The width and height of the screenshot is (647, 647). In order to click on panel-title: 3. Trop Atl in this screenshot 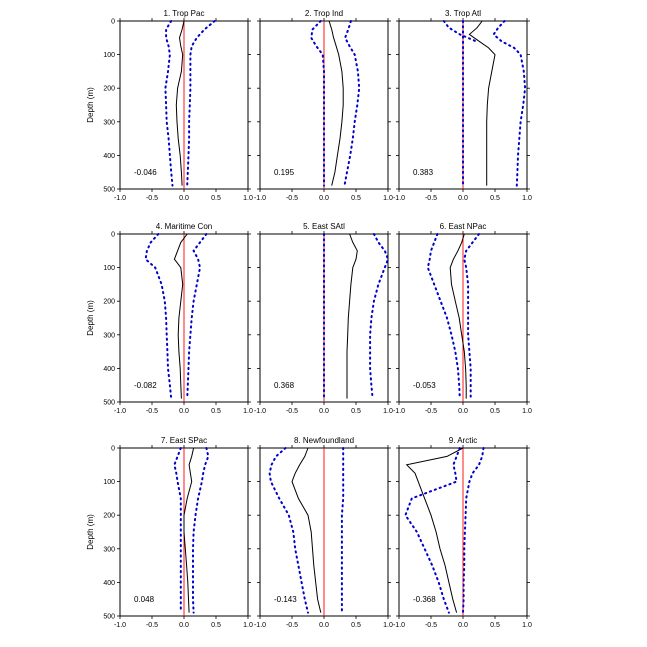, I will do `click(463, 13)`.